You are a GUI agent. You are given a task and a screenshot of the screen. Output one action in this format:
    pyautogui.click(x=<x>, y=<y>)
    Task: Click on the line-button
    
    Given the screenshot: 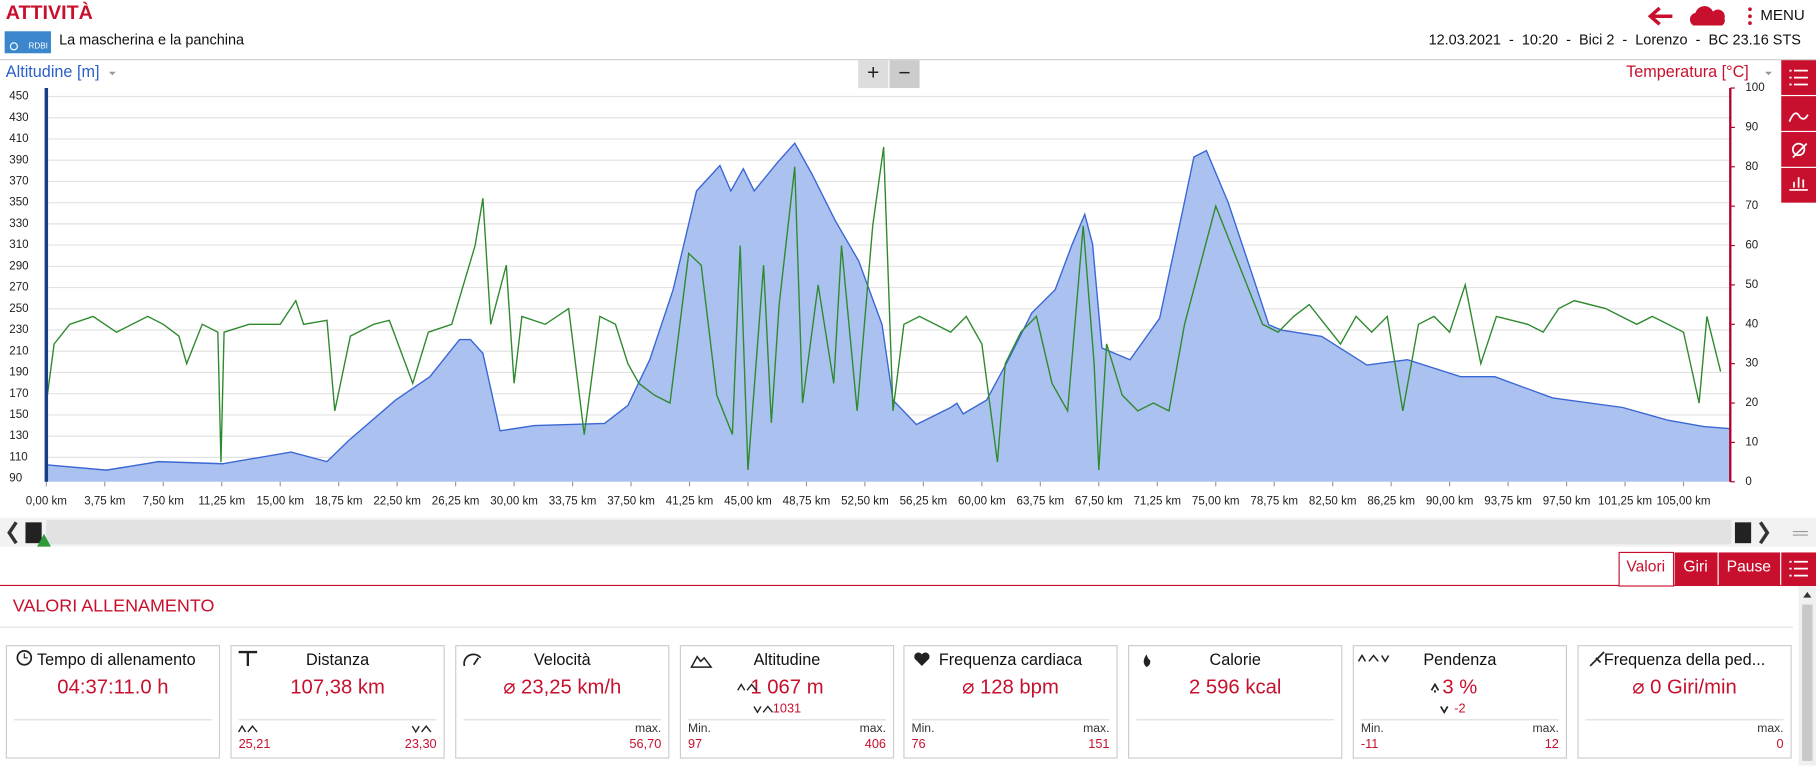 What is the action you would take?
    pyautogui.click(x=1798, y=113)
    